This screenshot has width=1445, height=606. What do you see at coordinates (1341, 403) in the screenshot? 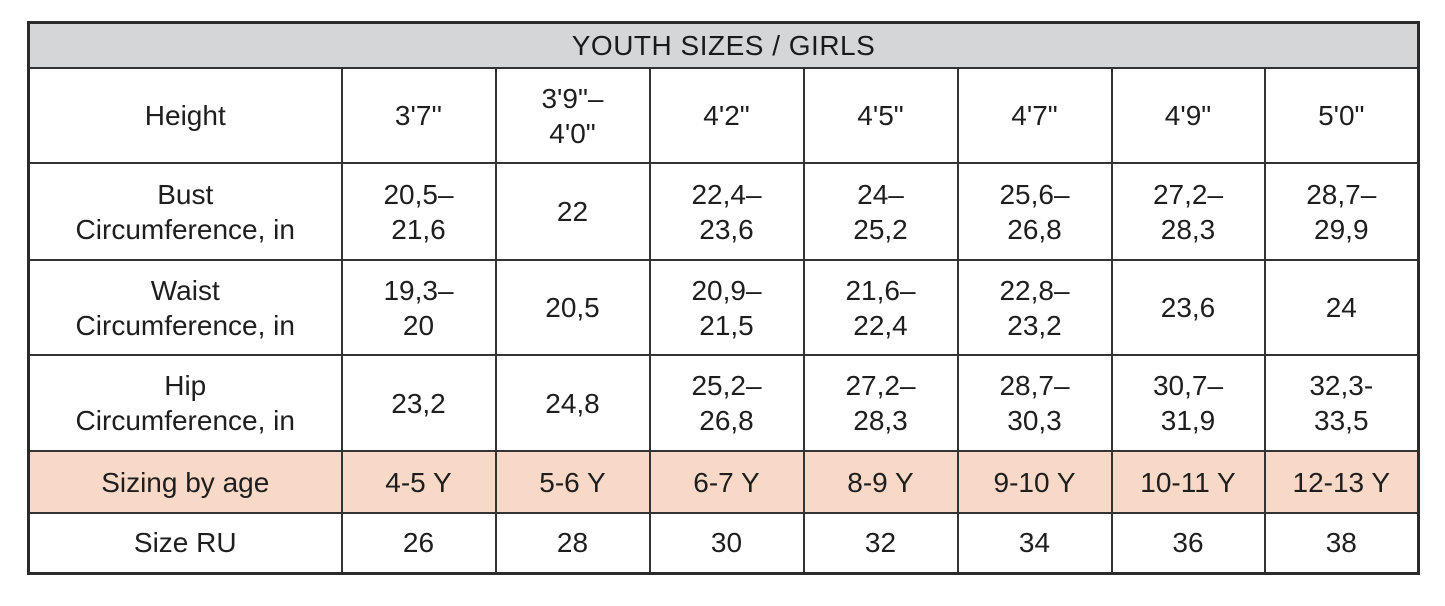
I see `hip-value: 32,3- 33,5` at bounding box center [1341, 403].